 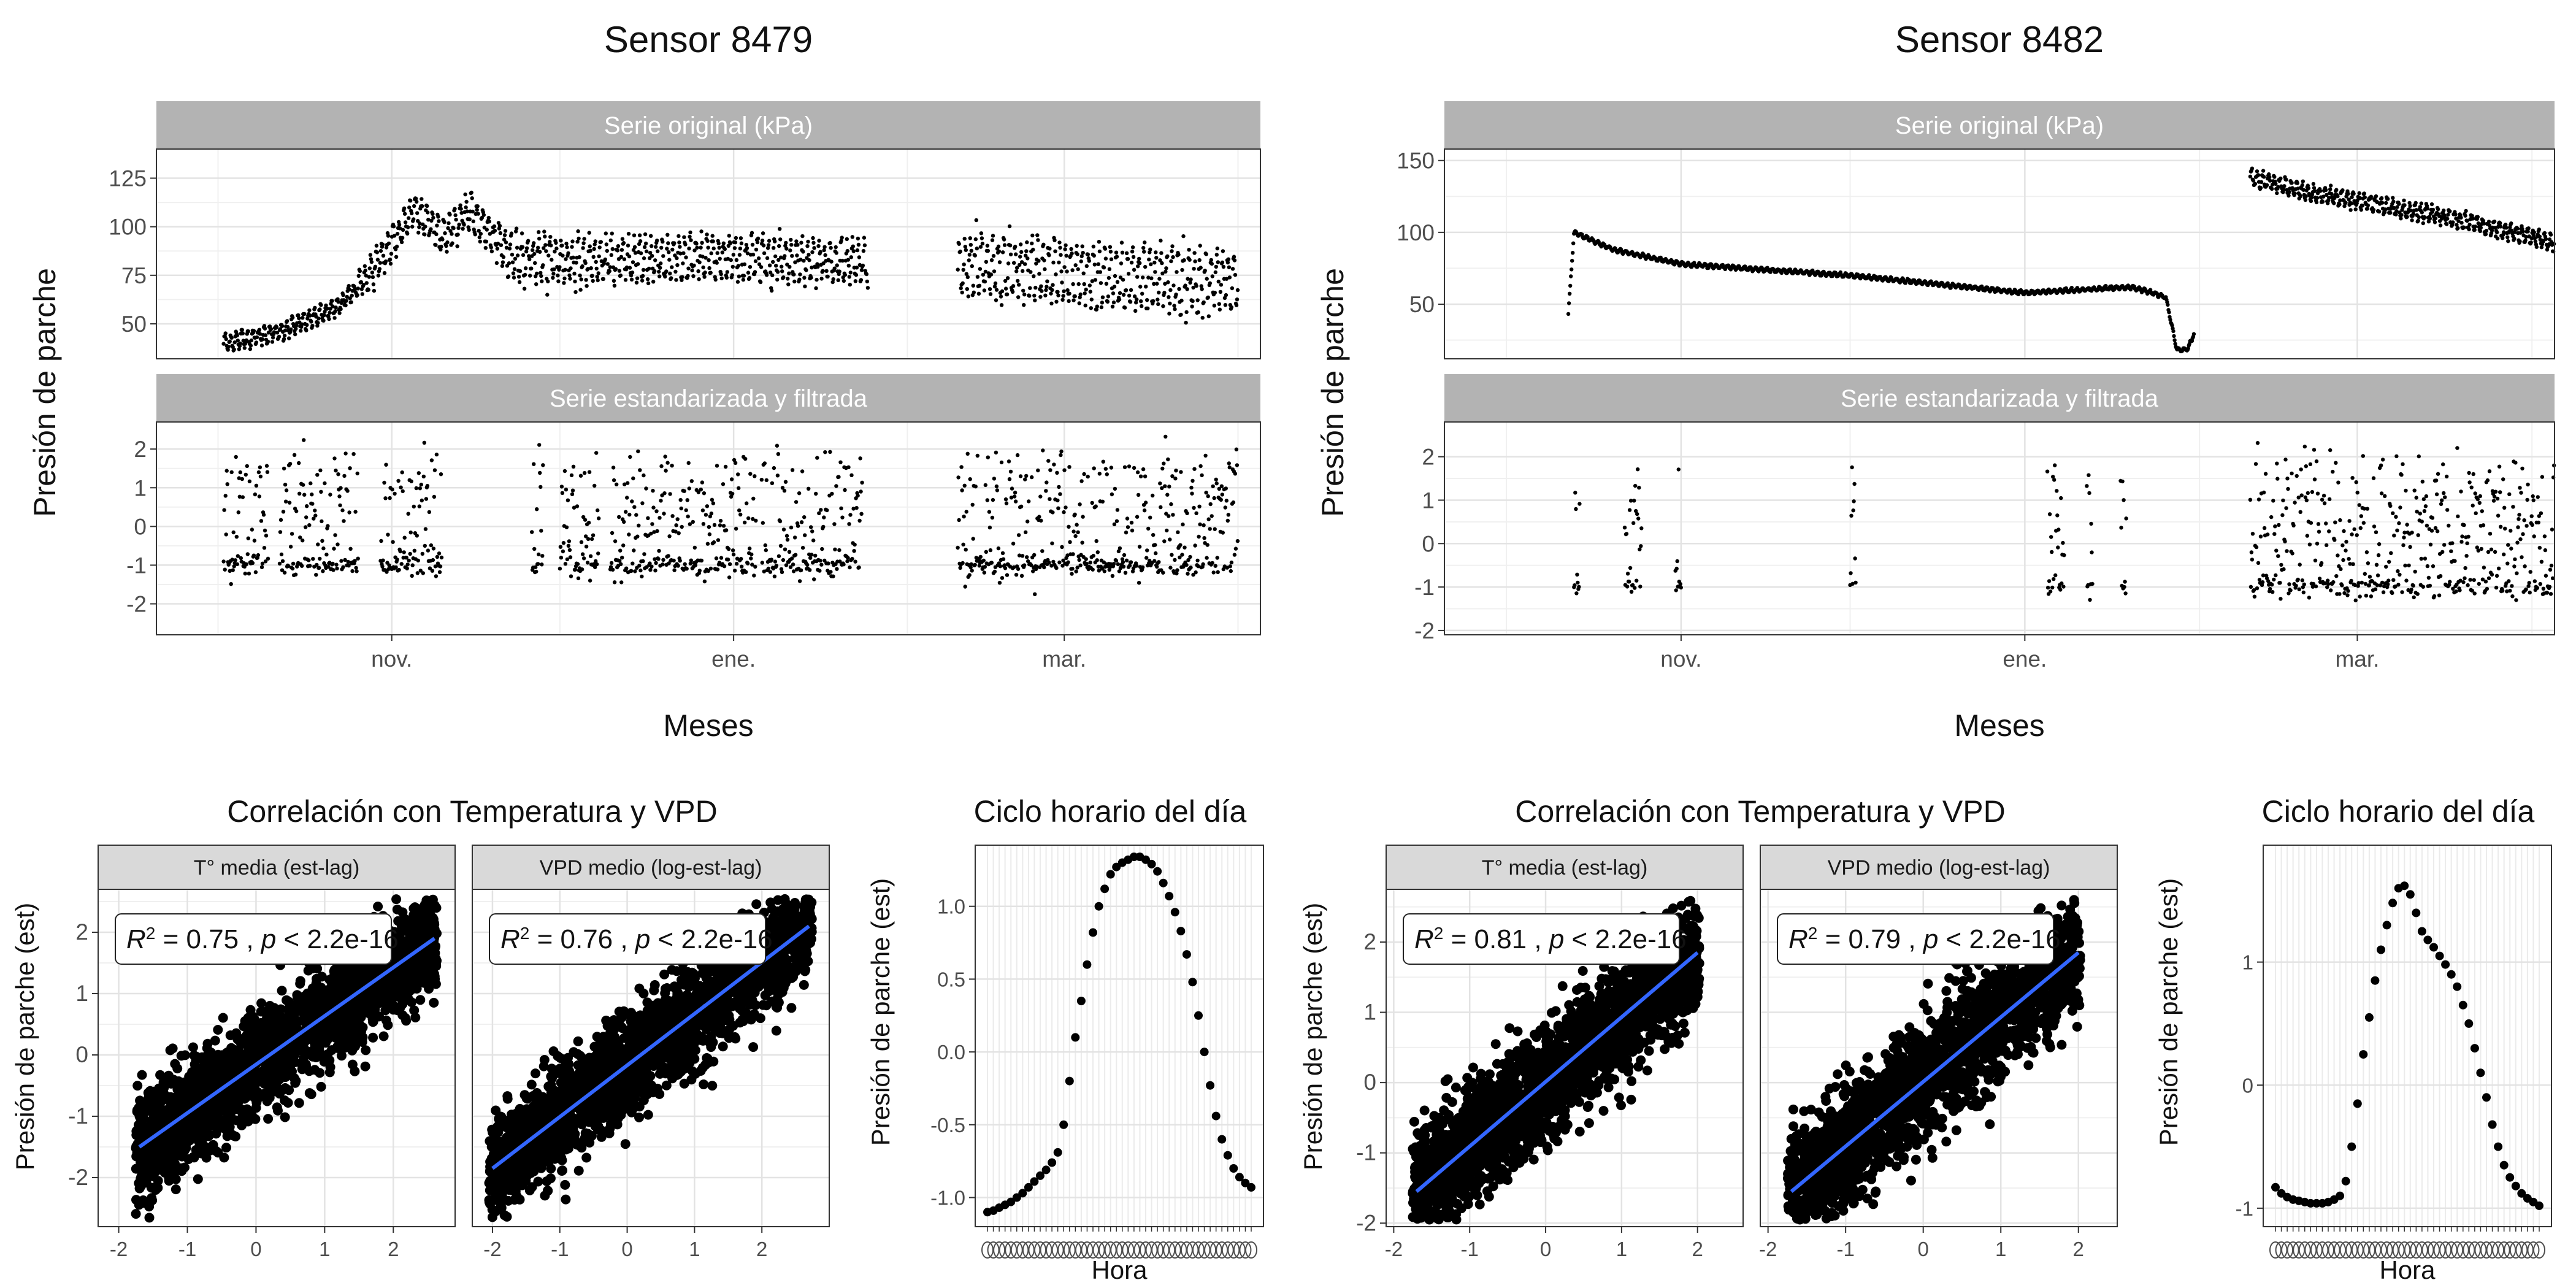 I want to click on corr-title: Correlación con Temperatura y VPD, so click(x=472, y=811).